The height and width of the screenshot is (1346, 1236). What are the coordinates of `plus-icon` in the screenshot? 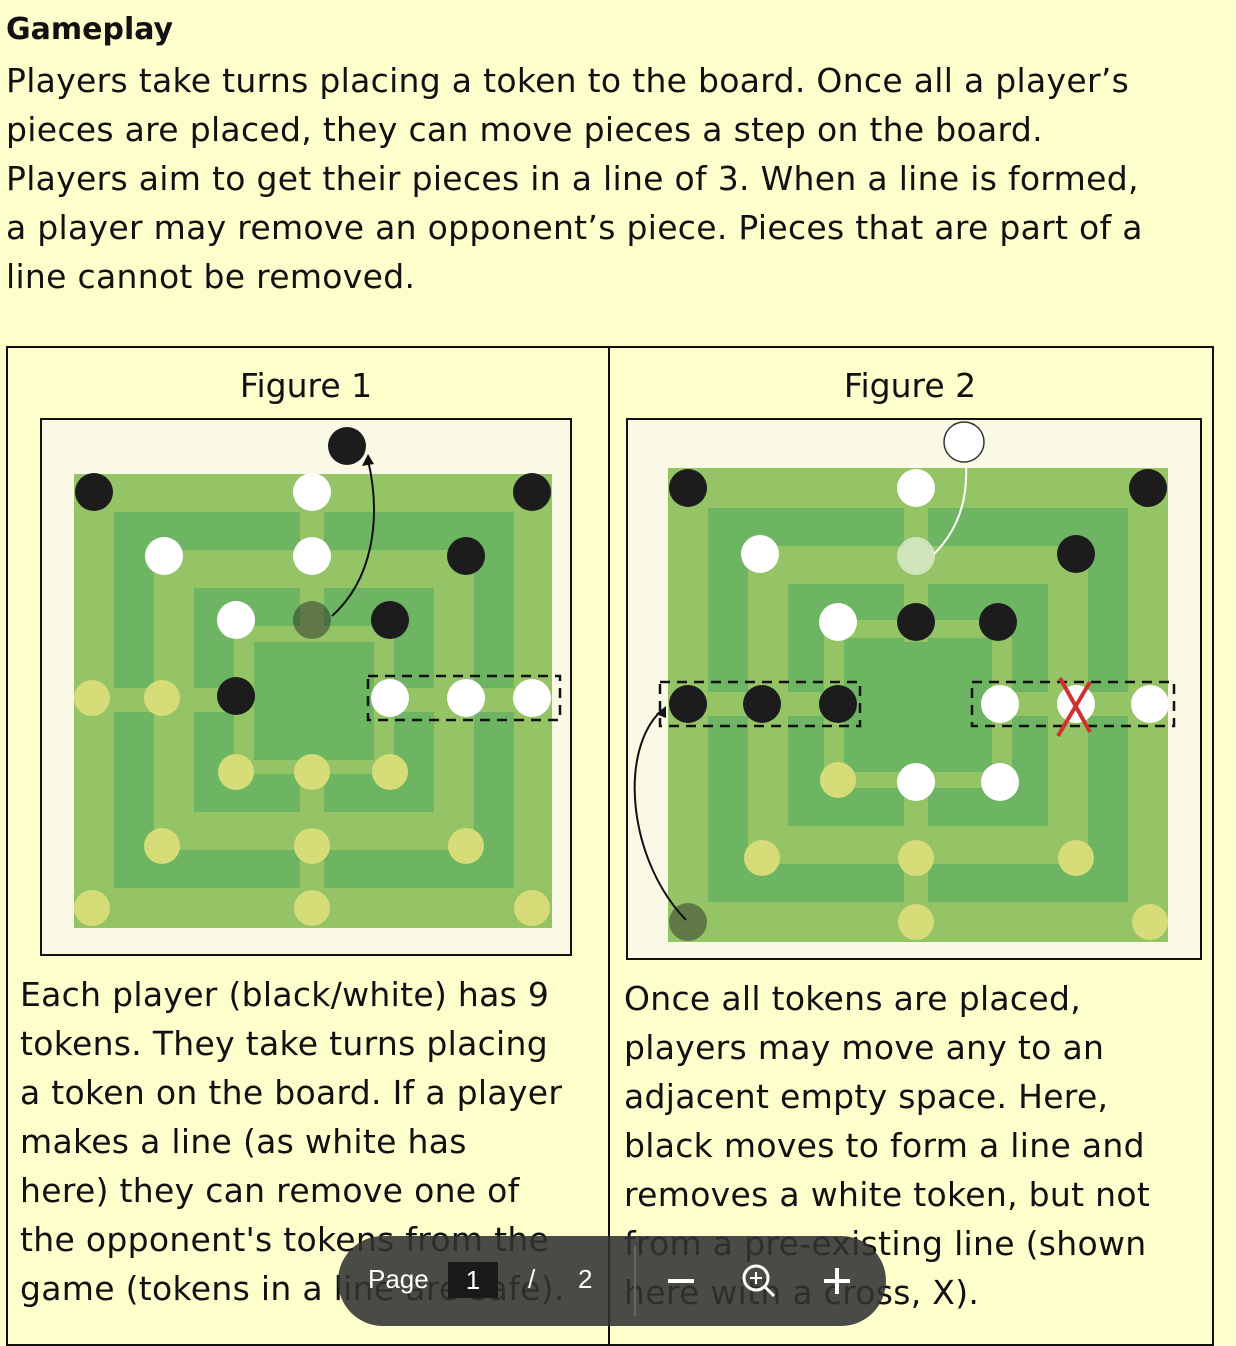 It's located at (837, 1281).